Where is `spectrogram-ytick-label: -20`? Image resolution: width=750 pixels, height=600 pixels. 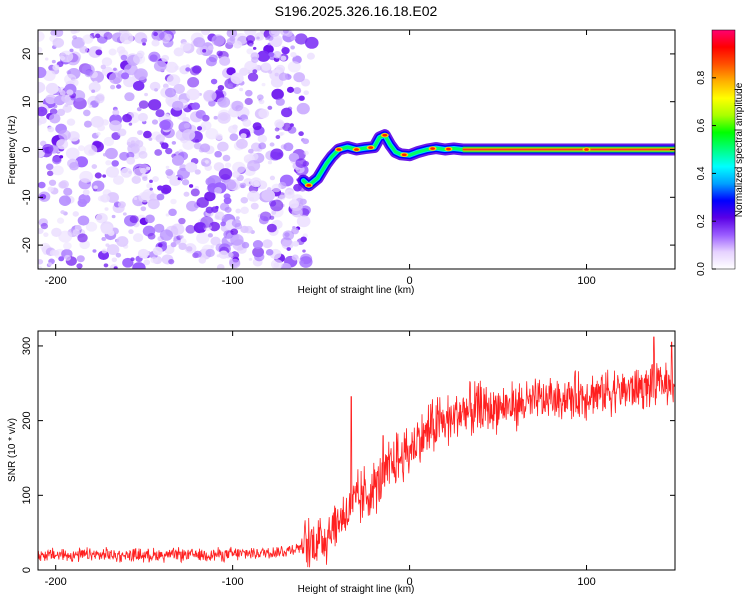 spectrogram-ytick-label: -20 is located at coordinates (27, 245).